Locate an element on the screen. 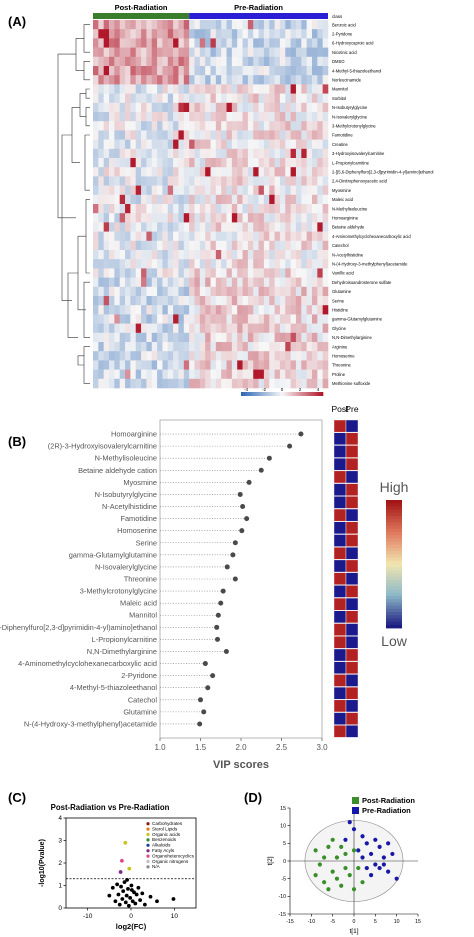  pca-x-tick-label: 0 is located at coordinates (354, 922).